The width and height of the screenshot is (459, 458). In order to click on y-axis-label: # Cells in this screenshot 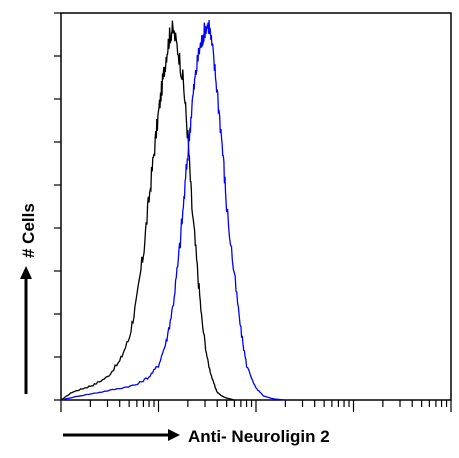, I will do `click(28, 230)`.